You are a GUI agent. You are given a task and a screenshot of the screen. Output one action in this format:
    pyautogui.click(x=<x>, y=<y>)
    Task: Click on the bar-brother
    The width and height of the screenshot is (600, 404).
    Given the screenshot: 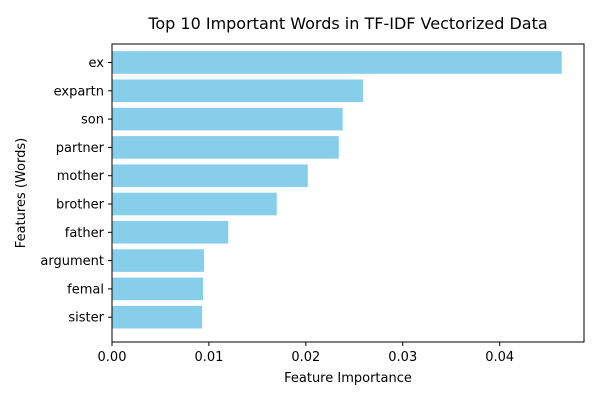 What is the action you would take?
    pyautogui.click(x=194, y=204)
    